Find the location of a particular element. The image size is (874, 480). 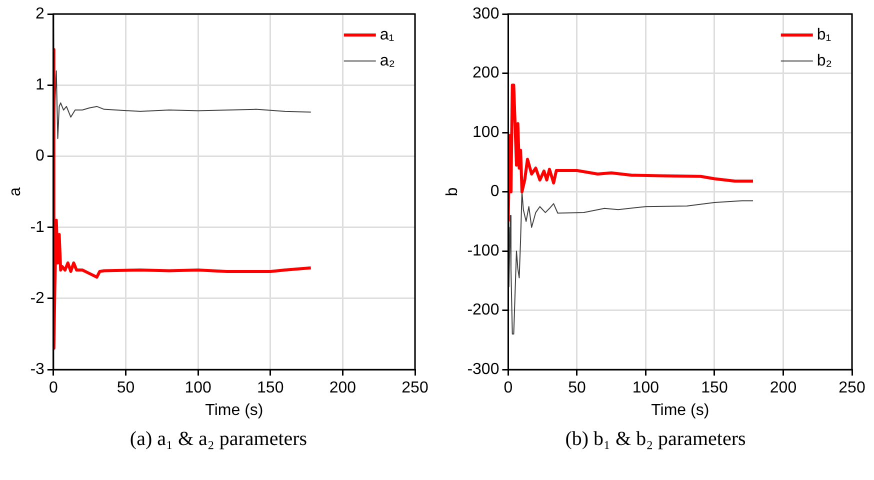

y-tick-label: -300 is located at coordinates (483, 369).